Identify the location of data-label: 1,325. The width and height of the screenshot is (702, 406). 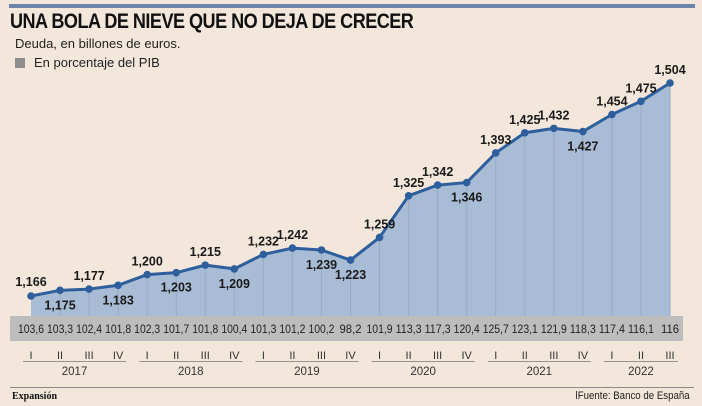
(408, 183).